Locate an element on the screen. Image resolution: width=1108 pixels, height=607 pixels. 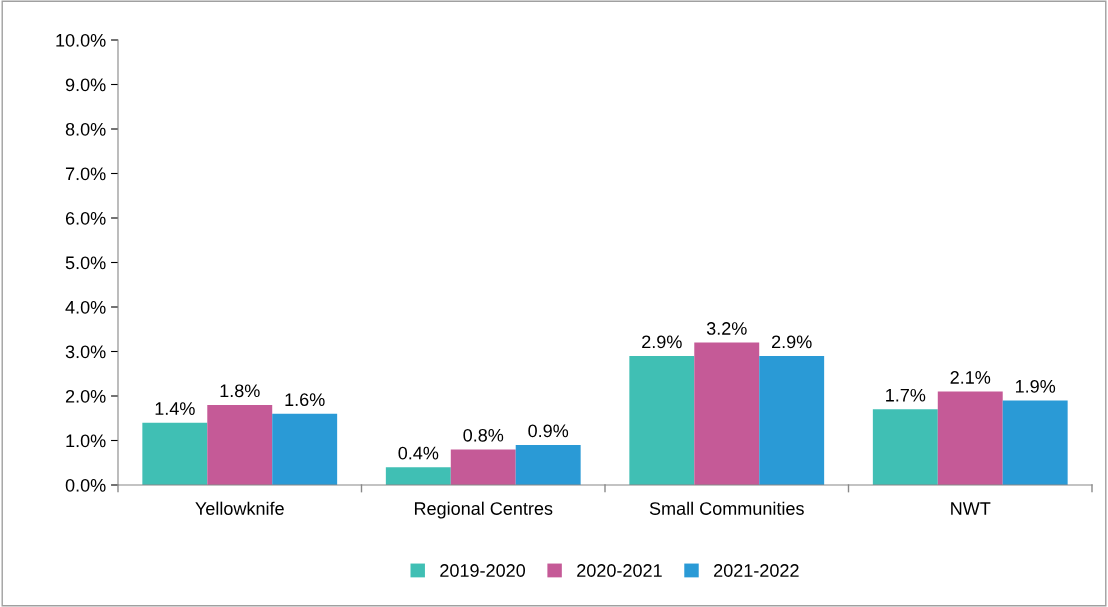
data-label: 1.9% is located at coordinates (1035, 386).